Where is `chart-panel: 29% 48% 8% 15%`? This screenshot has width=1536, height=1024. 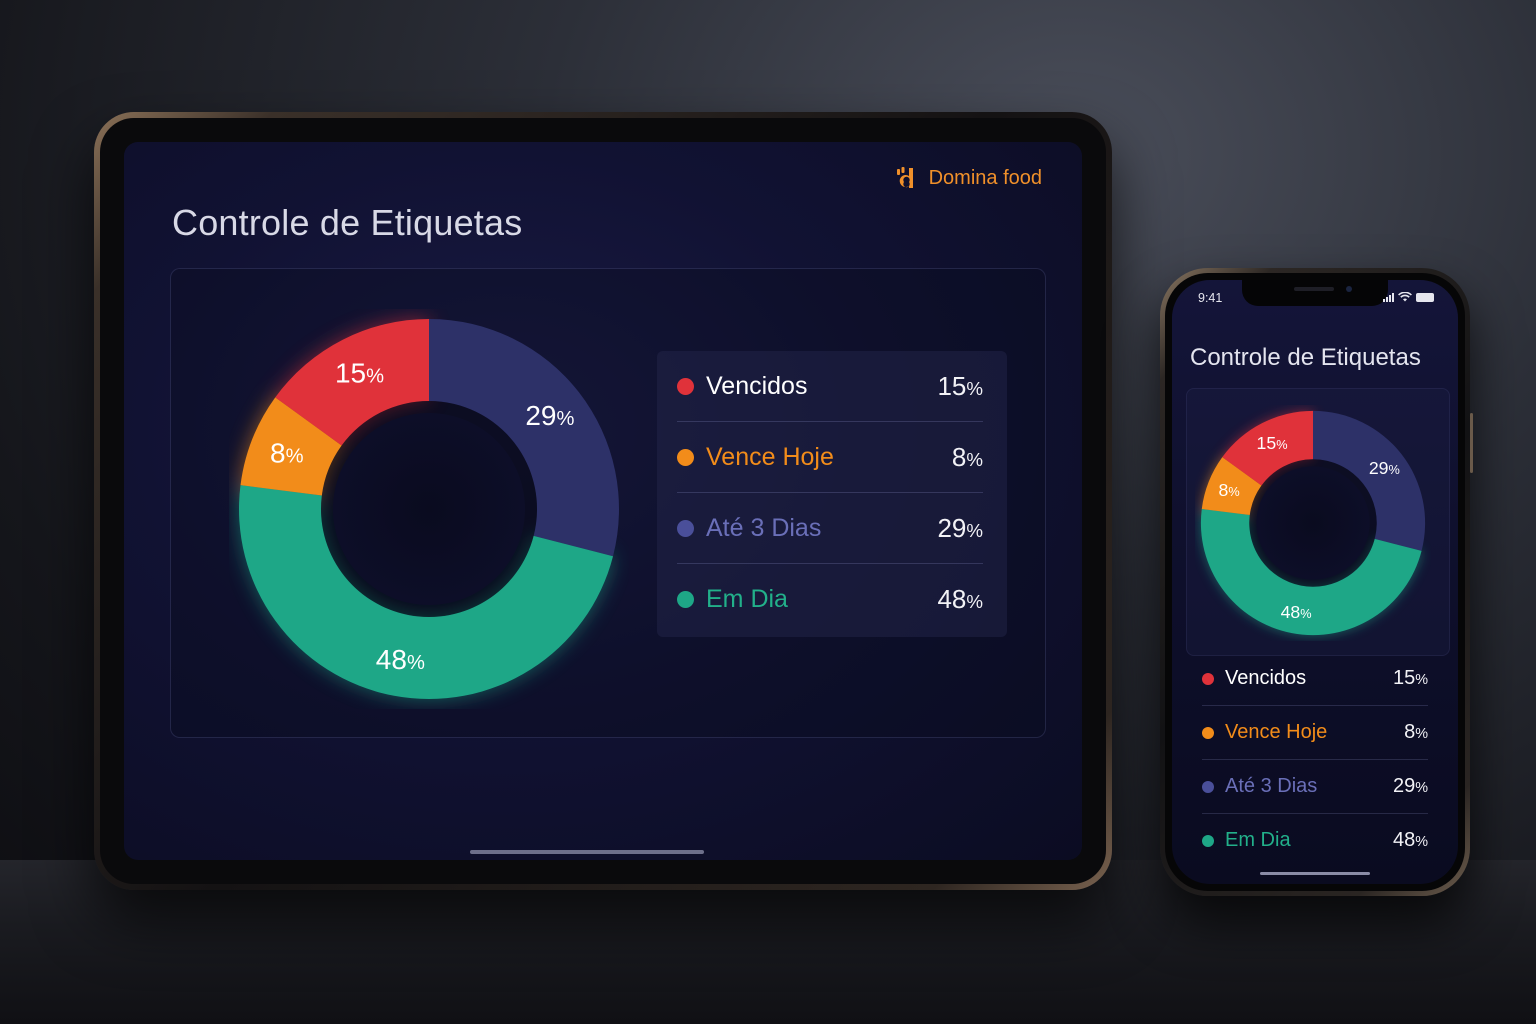
chart-panel: 29% 48% 8% 15% is located at coordinates (1318, 522).